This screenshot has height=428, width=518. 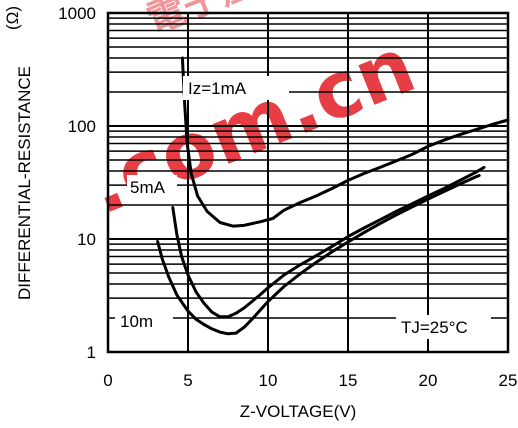 What do you see at coordinates (298, 411) in the screenshot?
I see `x-axis-title: Z-VOLTAGE(V)` at bounding box center [298, 411].